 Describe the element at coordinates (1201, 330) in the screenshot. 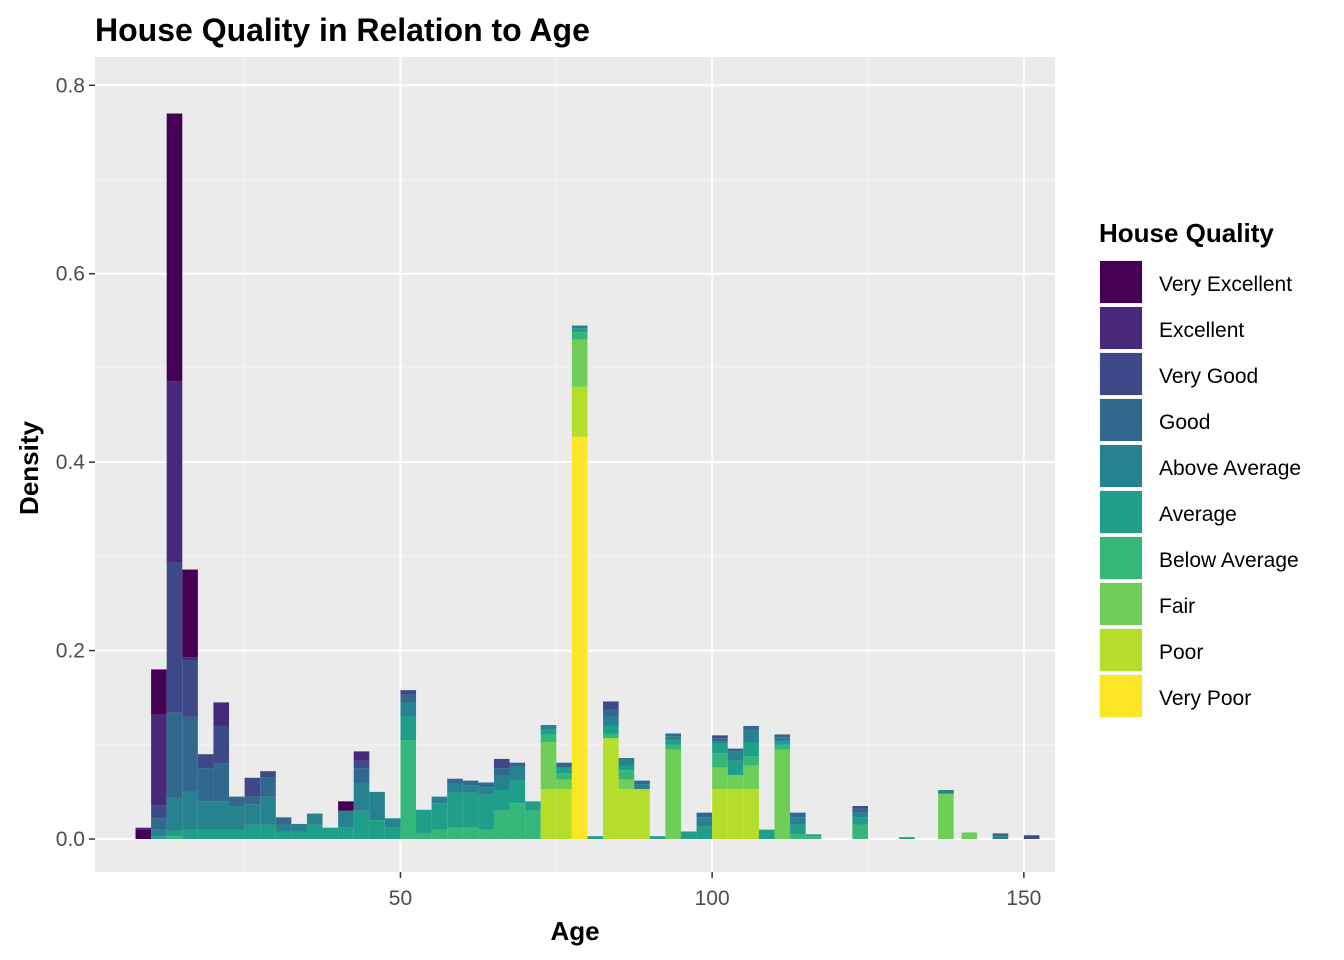

I see `legend-label: Excellent` at that location.